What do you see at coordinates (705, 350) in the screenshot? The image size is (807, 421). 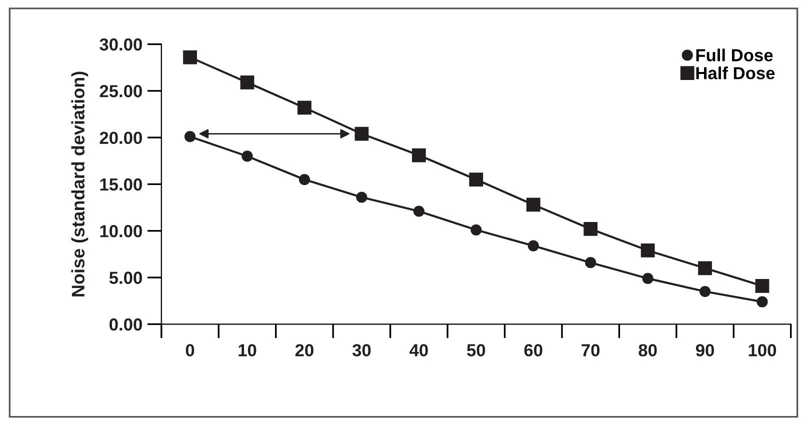 I see `x-tick-label: 90` at bounding box center [705, 350].